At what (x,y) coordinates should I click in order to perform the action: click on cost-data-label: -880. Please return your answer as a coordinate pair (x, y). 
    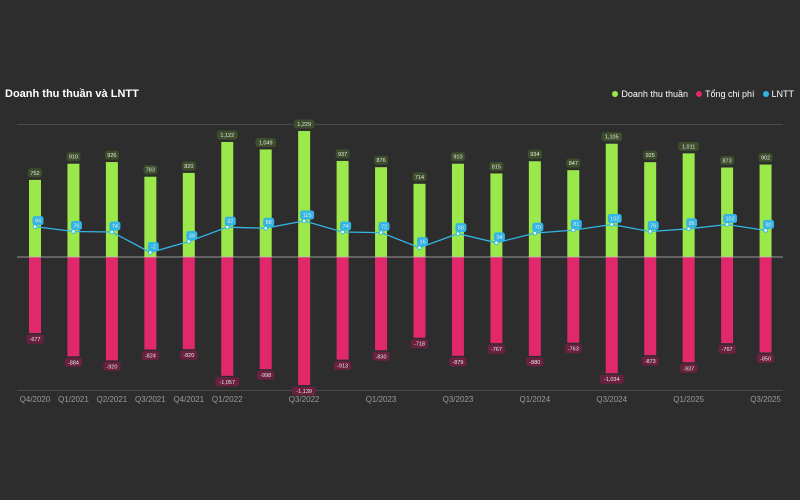
    Looking at the image, I should click on (534, 363).